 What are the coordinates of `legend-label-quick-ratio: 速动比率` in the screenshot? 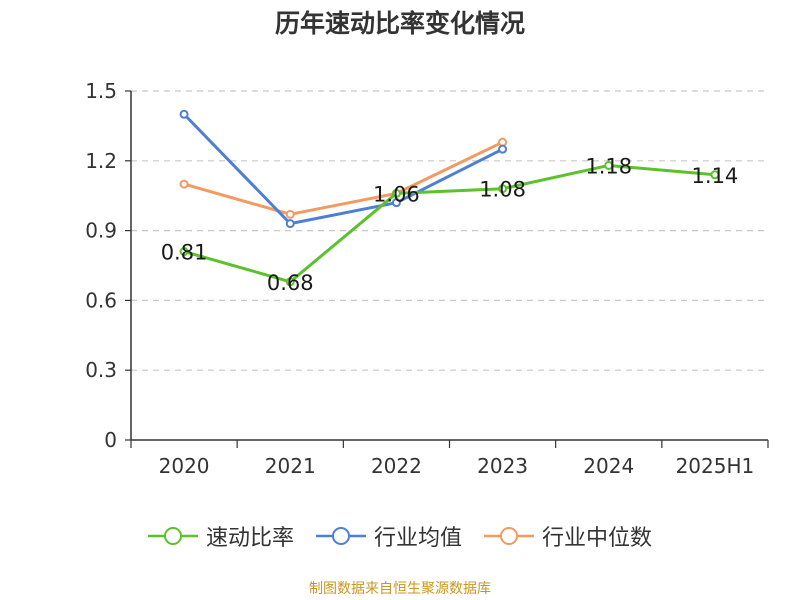 It's located at (249, 538).